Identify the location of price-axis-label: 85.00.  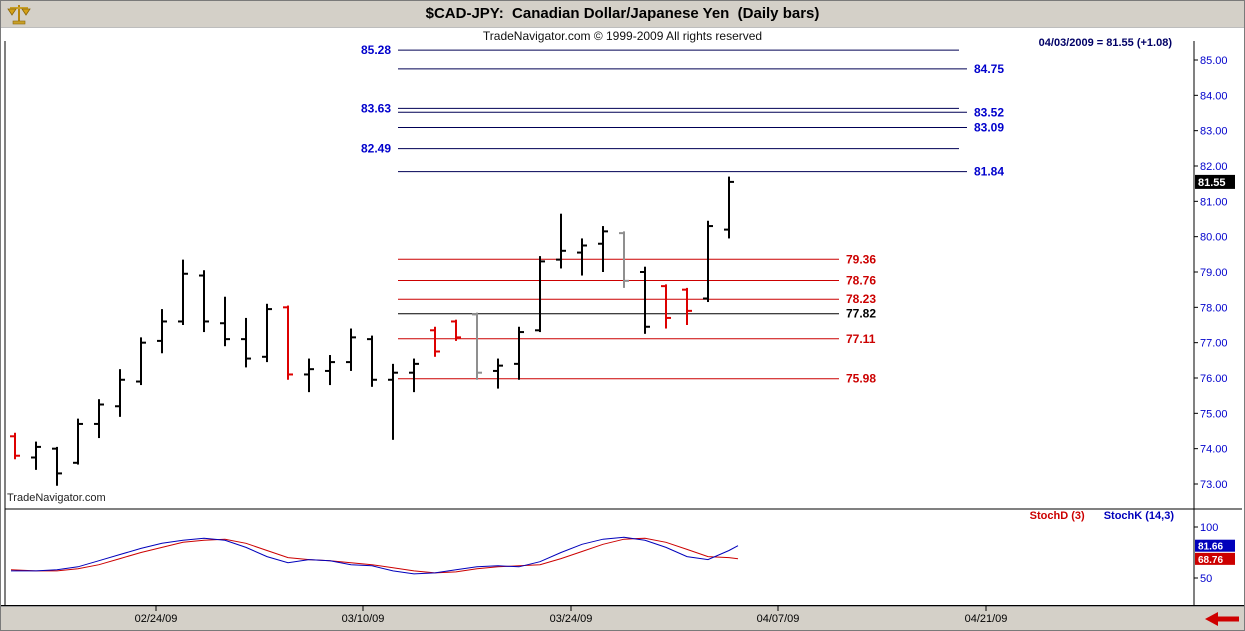
(1214, 61).